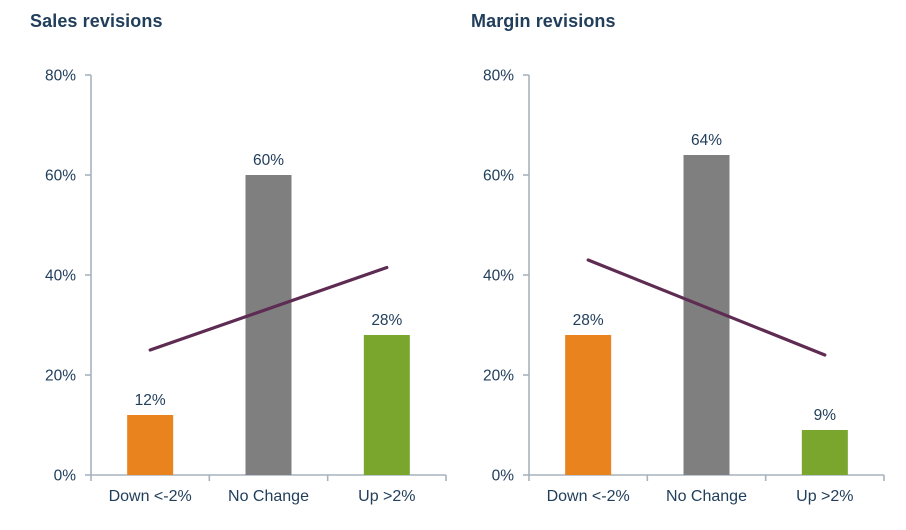  What do you see at coordinates (706, 140) in the screenshot?
I see `value-label: 64%` at bounding box center [706, 140].